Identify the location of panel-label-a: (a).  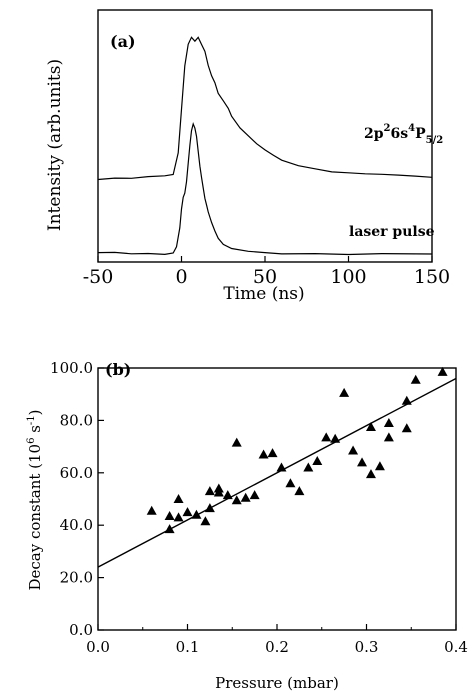
(123, 41).